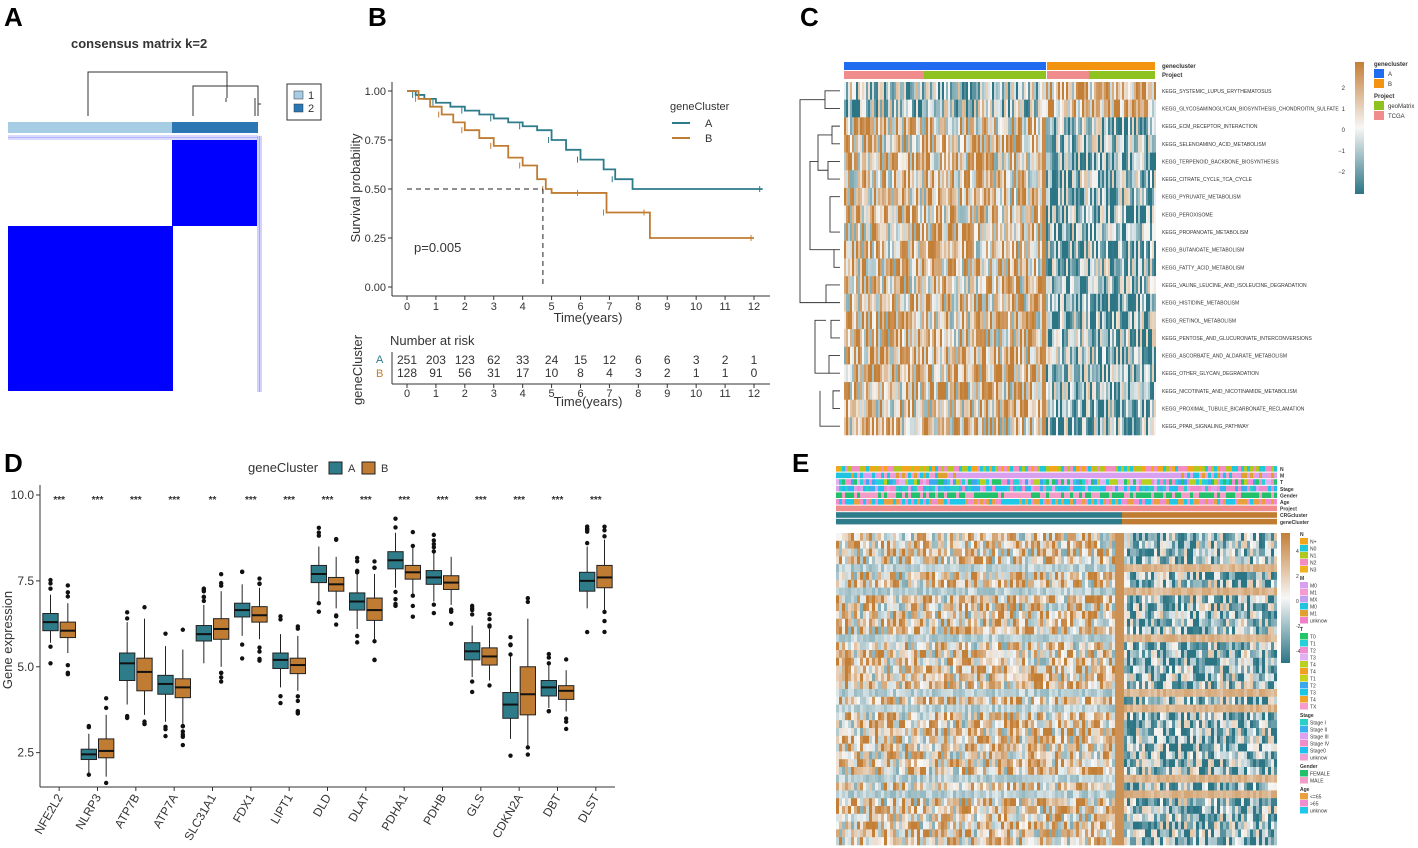  Describe the element at coordinates (833, 170) in the screenshot. I see `c-dendrogram-branch` at that location.